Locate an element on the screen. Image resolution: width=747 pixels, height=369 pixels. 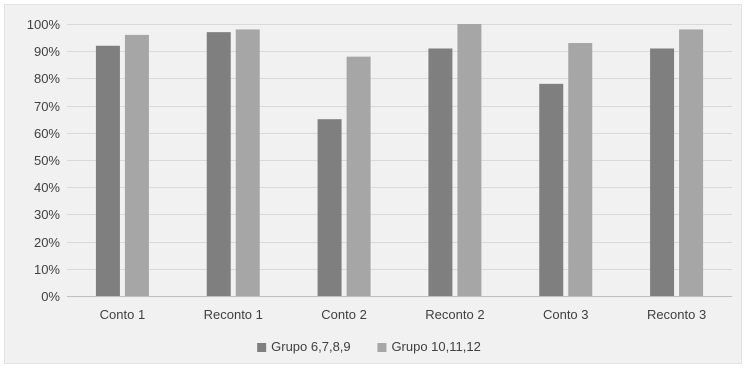
x-tick-label: Reconto 2 is located at coordinates (454, 314).